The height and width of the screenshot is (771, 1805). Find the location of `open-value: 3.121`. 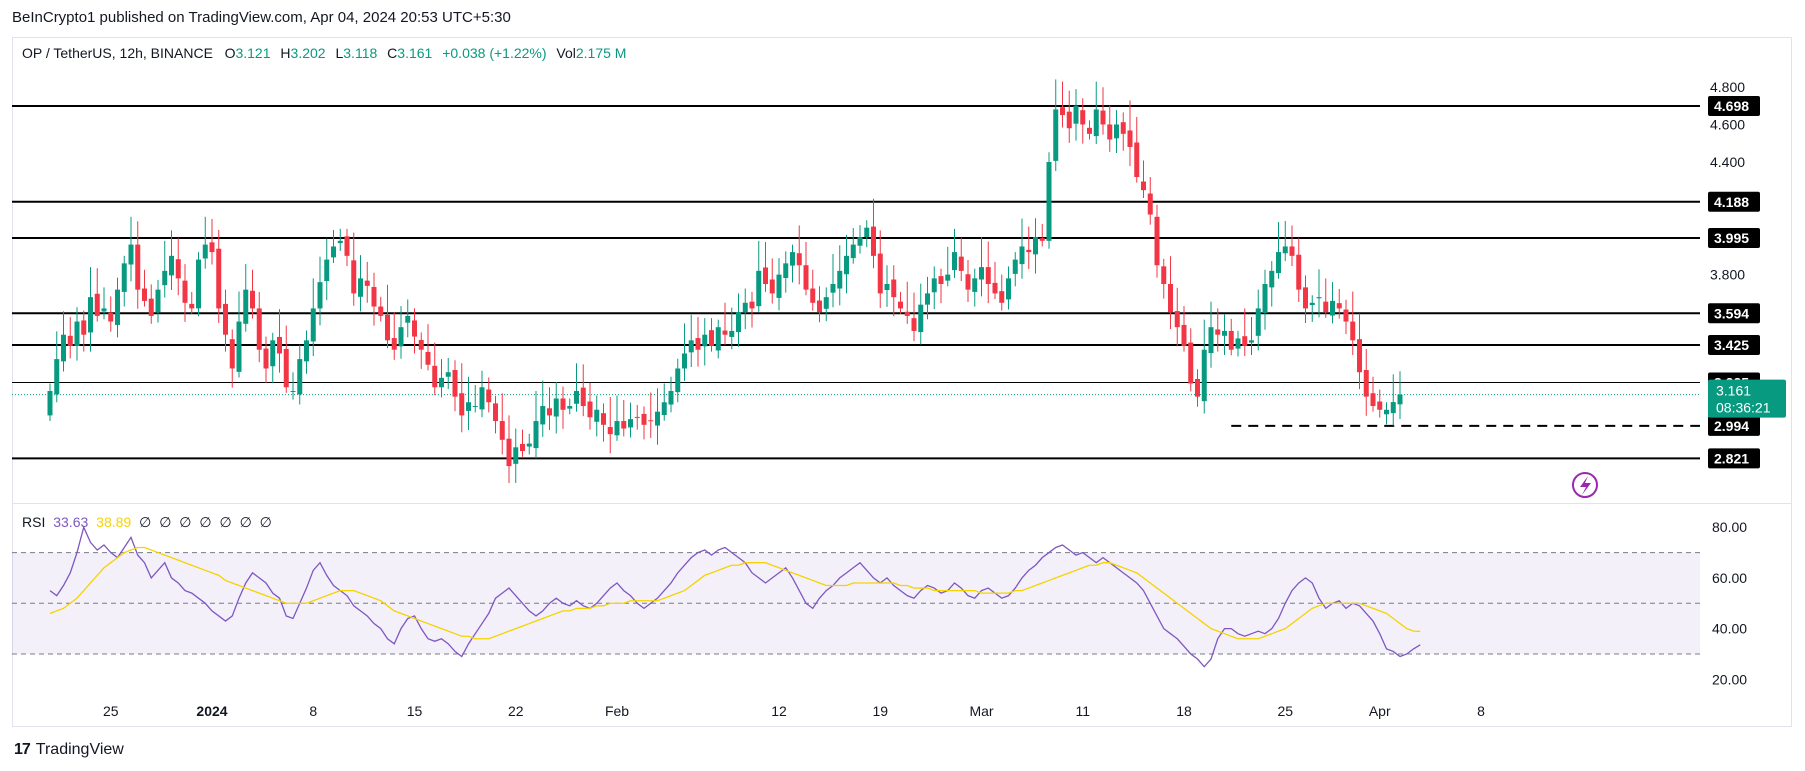

open-value: 3.121 is located at coordinates (253, 53).